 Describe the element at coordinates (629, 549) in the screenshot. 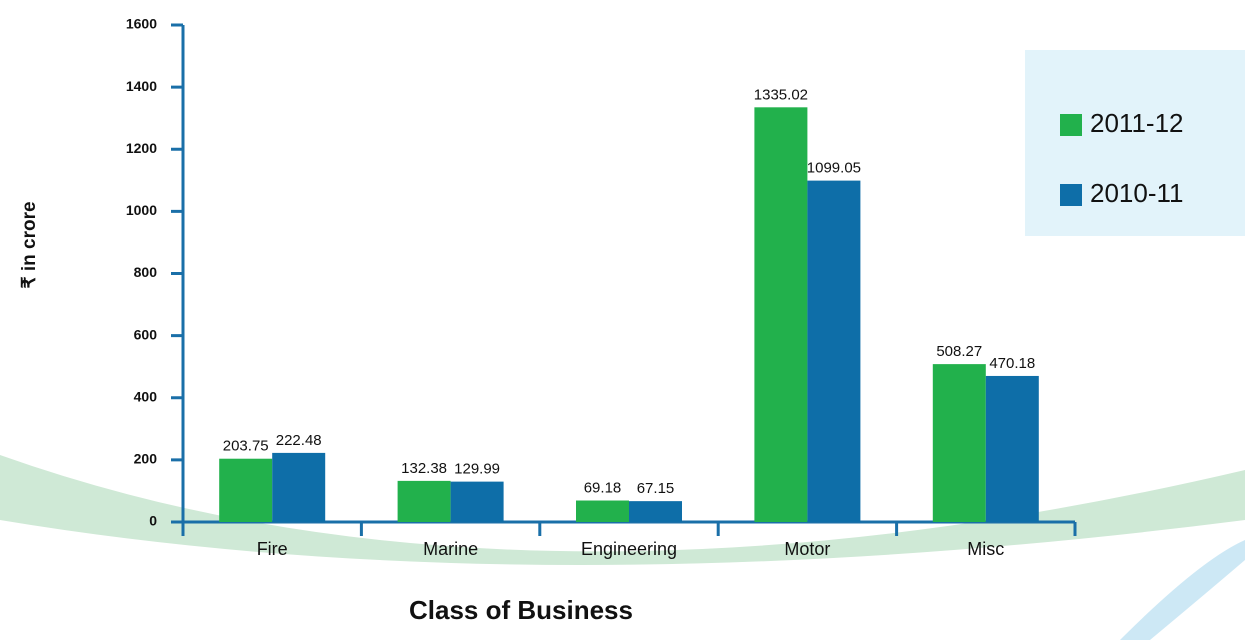

I see `x-tick-label: Engineering` at that location.